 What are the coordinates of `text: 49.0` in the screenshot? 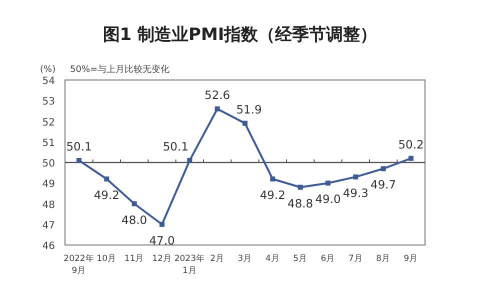 It's located at (328, 199).